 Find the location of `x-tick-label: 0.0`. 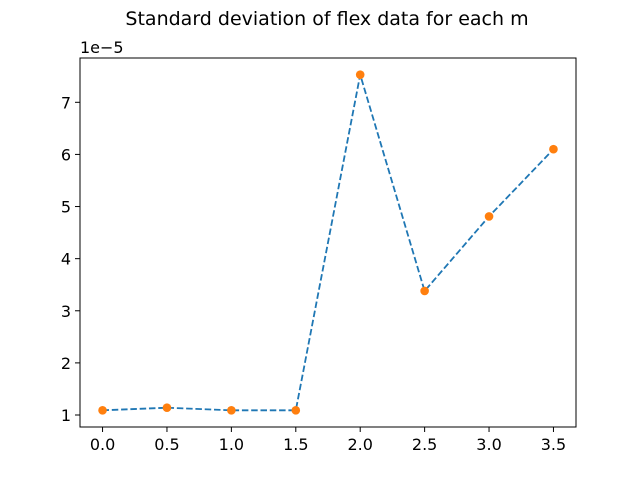

x-tick-label: 0.0 is located at coordinates (102, 444).